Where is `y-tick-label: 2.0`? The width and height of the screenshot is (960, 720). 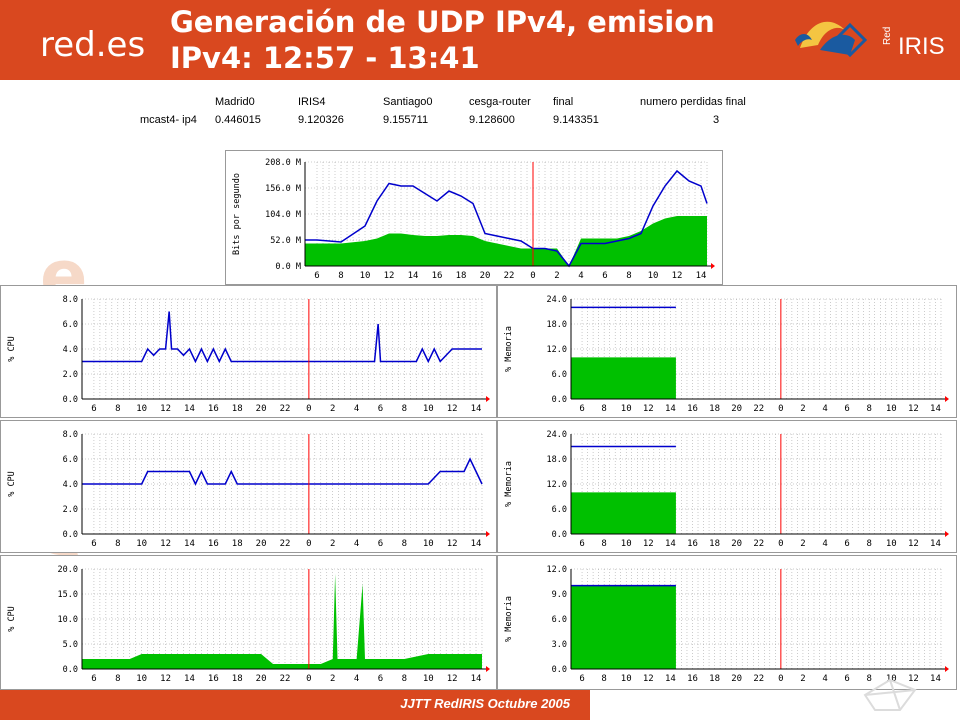 y-tick-label: 2.0 is located at coordinates (70, 510).